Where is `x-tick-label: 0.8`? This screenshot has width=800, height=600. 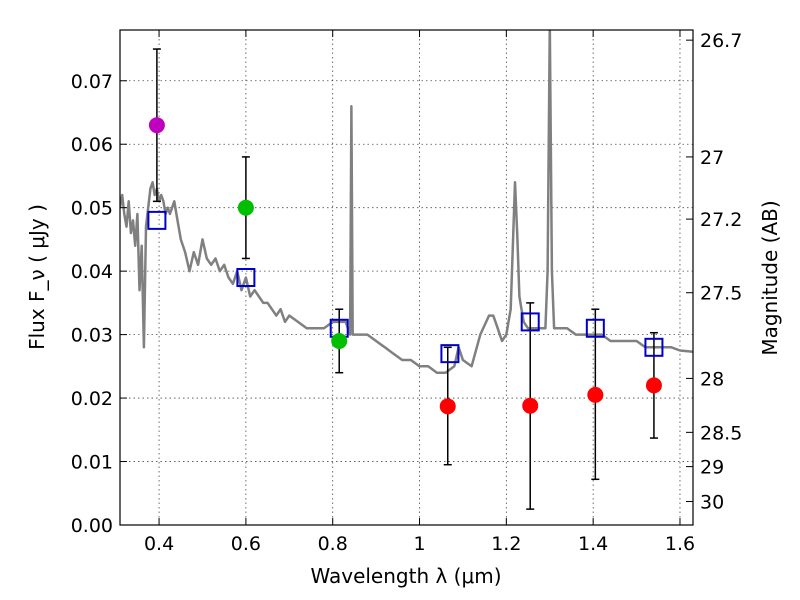 x-tick-label: 0.8 is located at coordinates (333, 544).